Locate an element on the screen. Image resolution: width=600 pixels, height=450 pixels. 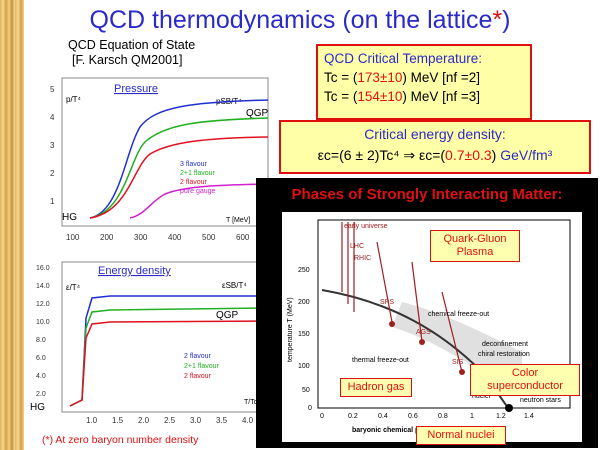
energy-x-ticks: 1.0 1.5 2.0 2.5 3.0 3.5 4.0 is located at coordinates (170, 420).